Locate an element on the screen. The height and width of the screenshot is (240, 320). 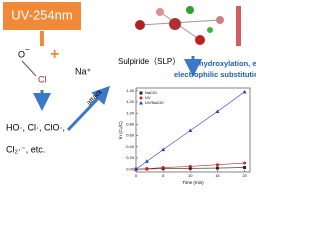
banner: UV-254nm is located at coordinates (41, 14).